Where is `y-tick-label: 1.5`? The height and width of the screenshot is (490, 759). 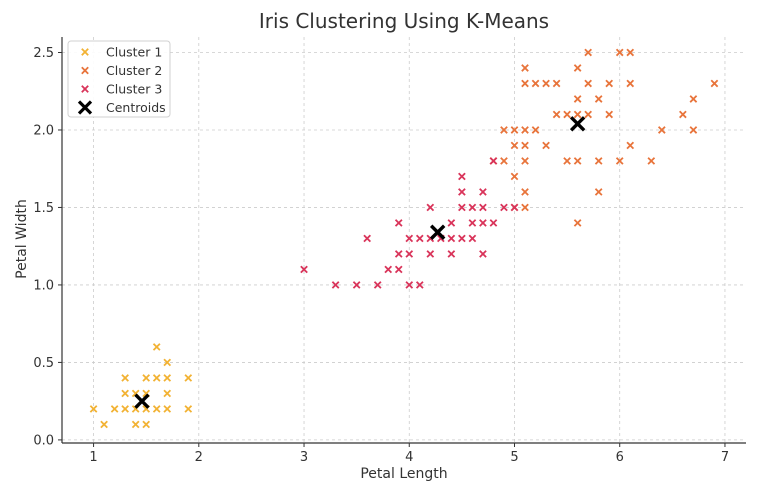 y-tick-label: 1.5 is located at coordinates (43, 208).